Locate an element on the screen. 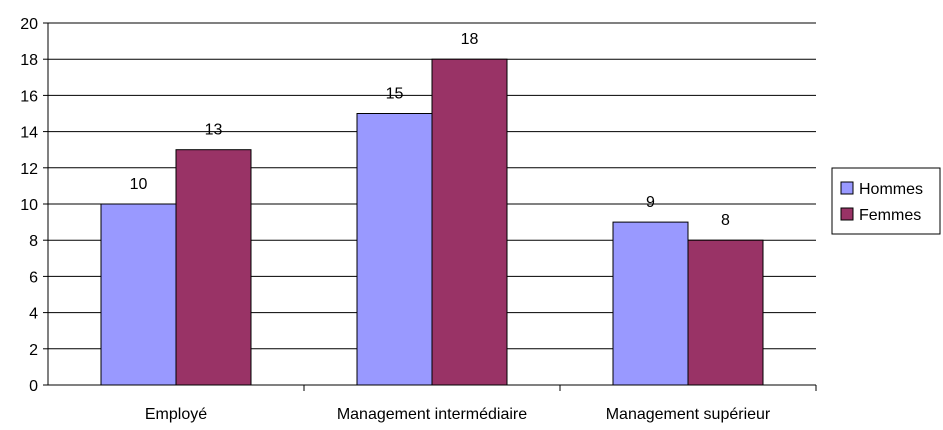 The height and width of the screenshot is (430, 943). data-label: 9 is located at coordinates (650, 202).